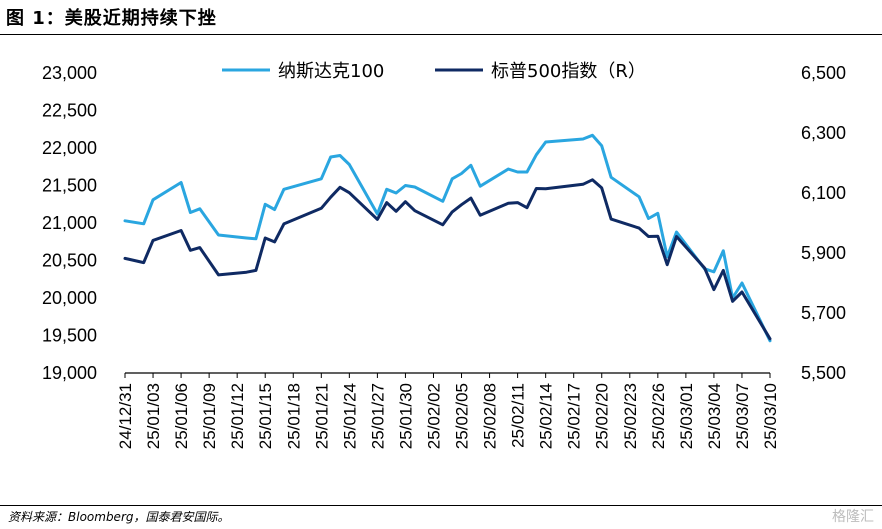  I want to click on x-tick-label: 25/01/12, so click(237, 416).